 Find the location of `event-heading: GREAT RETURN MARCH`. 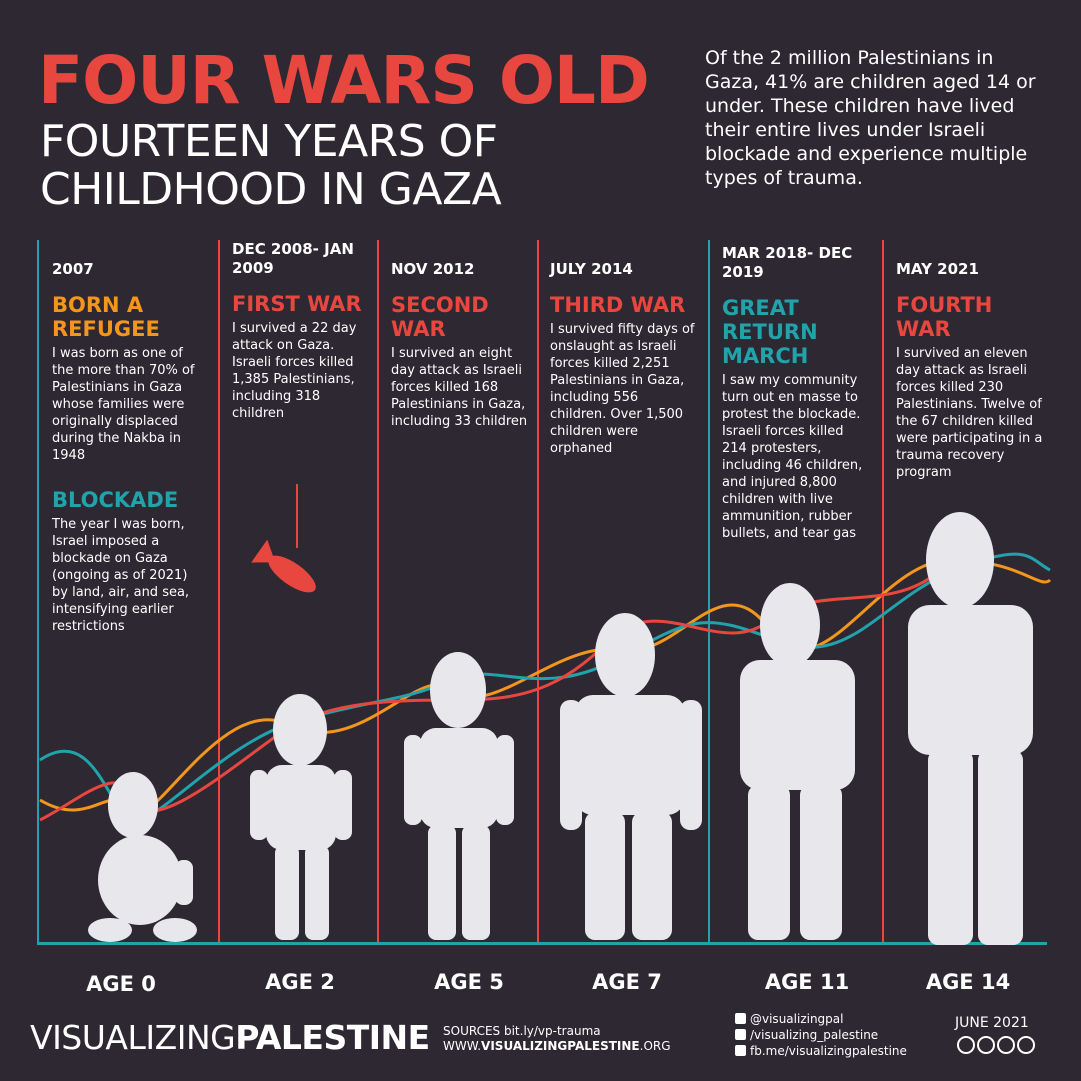

event-heading: GREAT RETURN MARCH is located at coordinates (770, 332).